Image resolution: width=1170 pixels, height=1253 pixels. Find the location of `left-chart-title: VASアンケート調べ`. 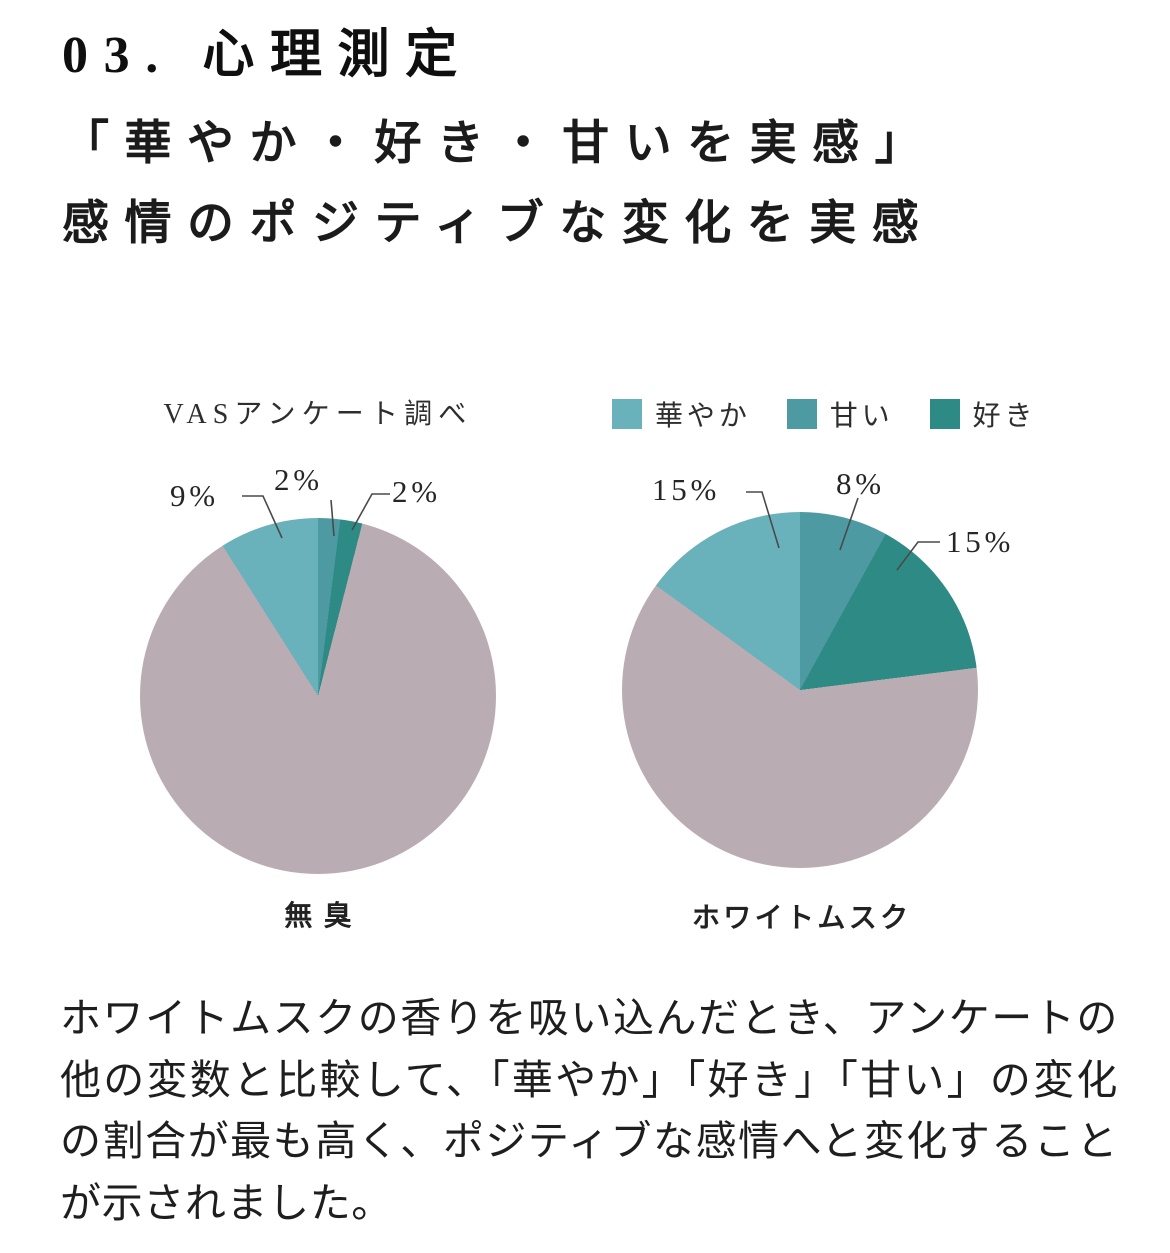

left-chart-title: VASアンケート調べ is located at coordinates (318, 414).